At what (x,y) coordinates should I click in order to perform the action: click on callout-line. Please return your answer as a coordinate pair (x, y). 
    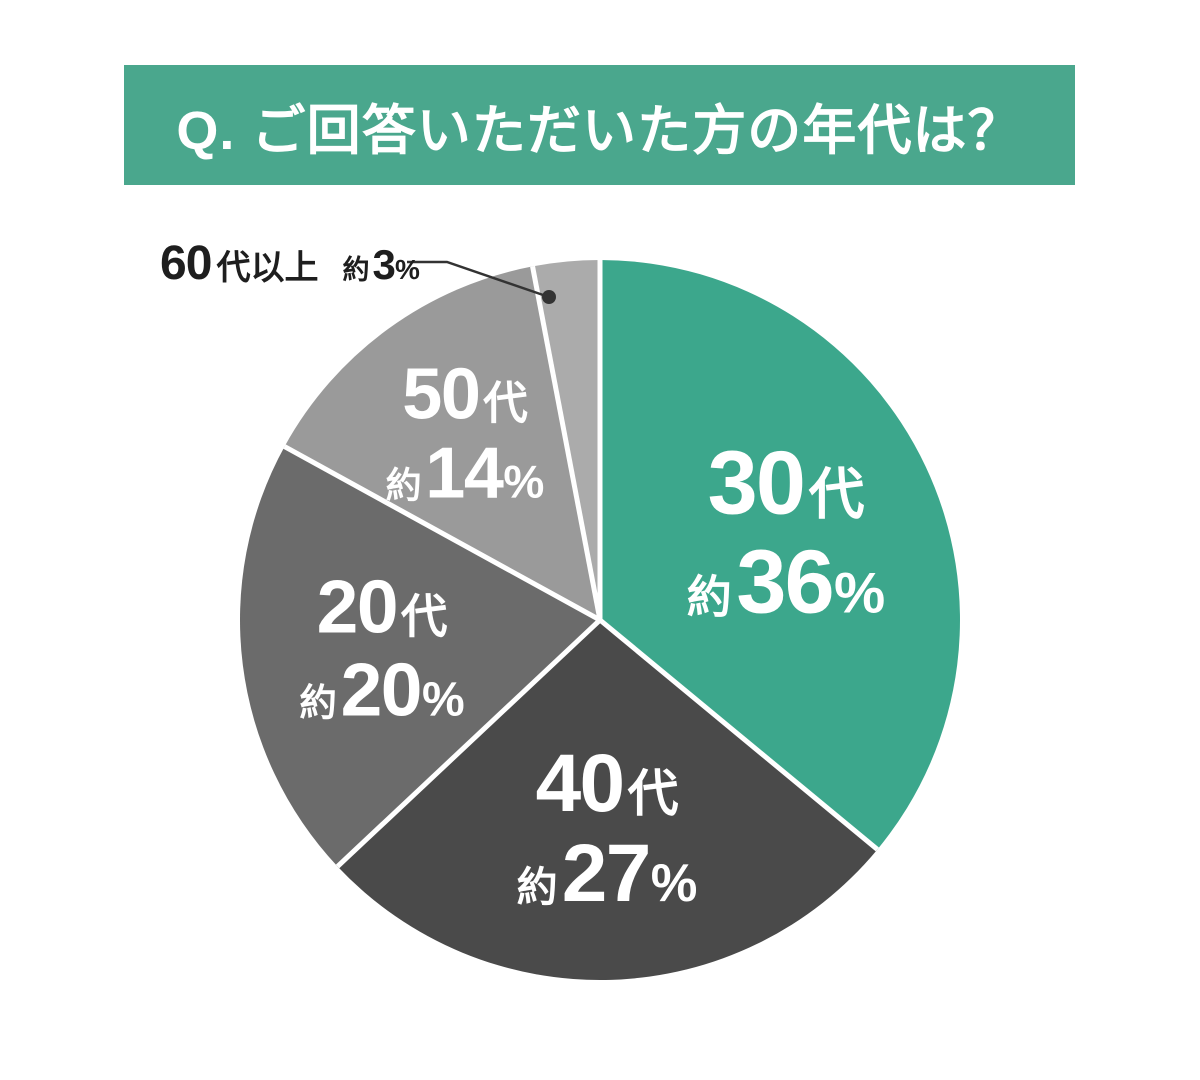
    Looking at the image, I should click on (478, 279).